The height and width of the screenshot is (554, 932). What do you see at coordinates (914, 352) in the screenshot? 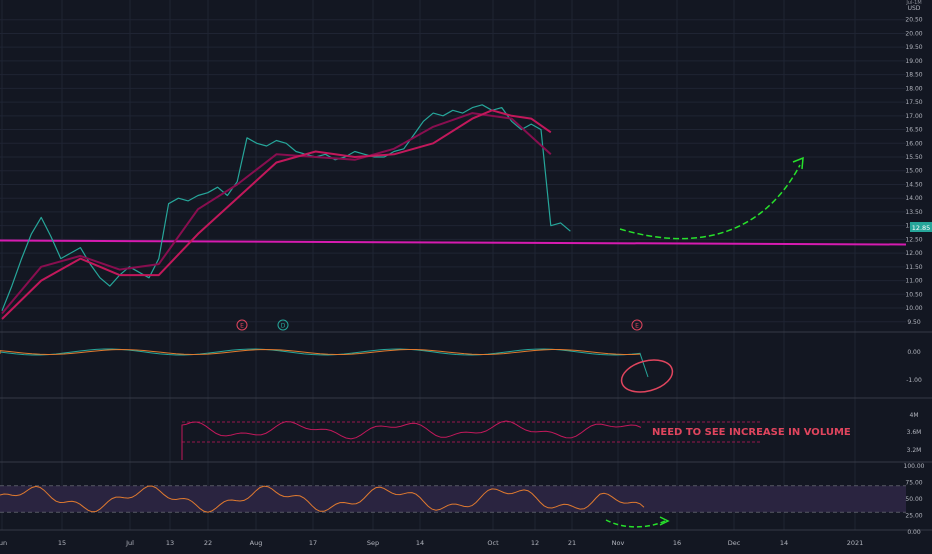
I see `macd-tick: 0.00` at bounding box center [914, 352].